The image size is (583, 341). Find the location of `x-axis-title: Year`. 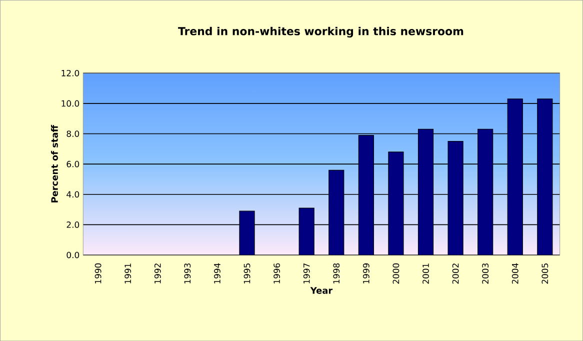

x-axis-title: Year is located at coordinates (321, 290).